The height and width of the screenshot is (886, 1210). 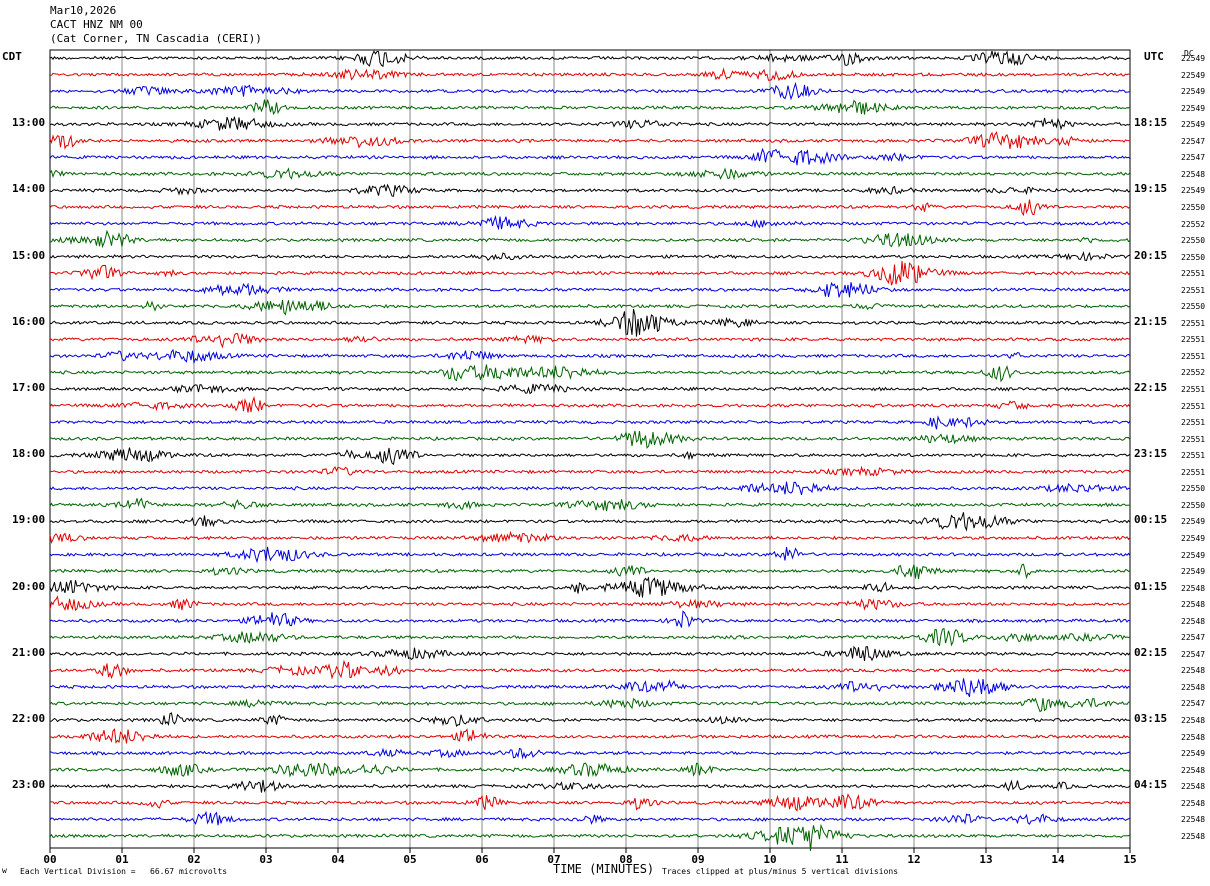 I want to click on right-time-label: 22:15, so click(x=1151, y=387).